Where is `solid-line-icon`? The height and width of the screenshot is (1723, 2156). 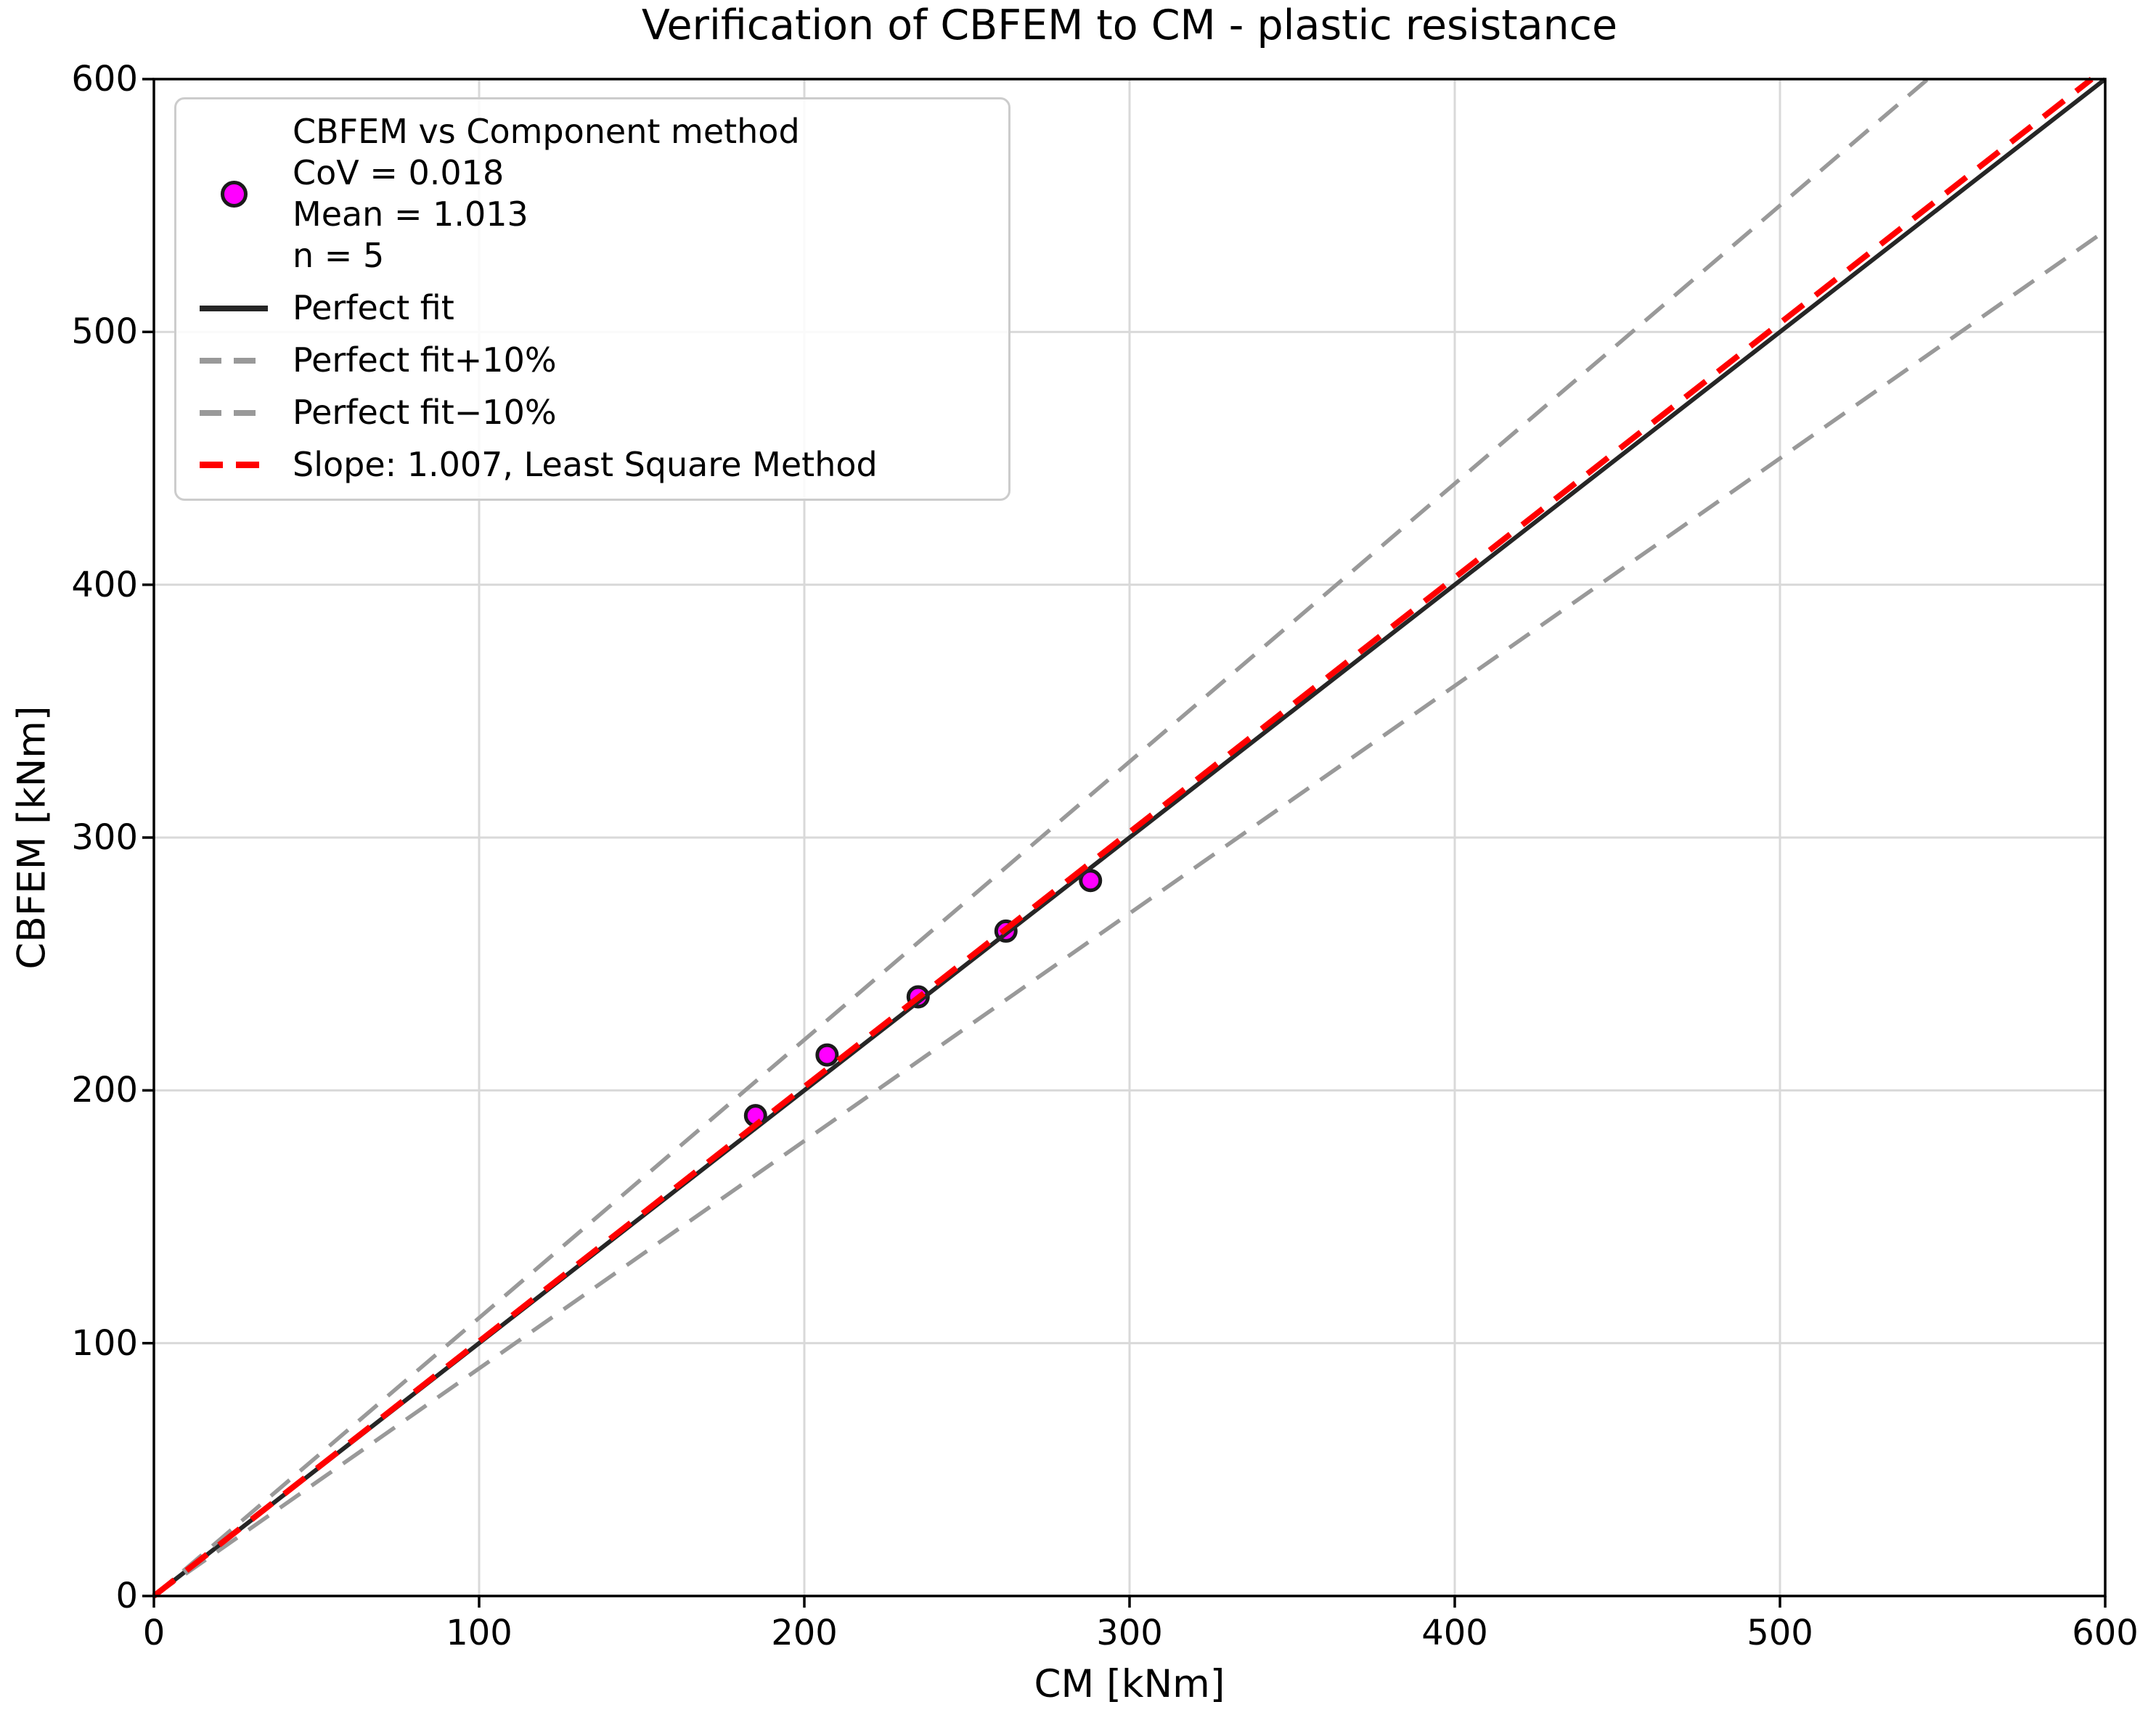 solid-line-icon is located at coordinates (234, 308).